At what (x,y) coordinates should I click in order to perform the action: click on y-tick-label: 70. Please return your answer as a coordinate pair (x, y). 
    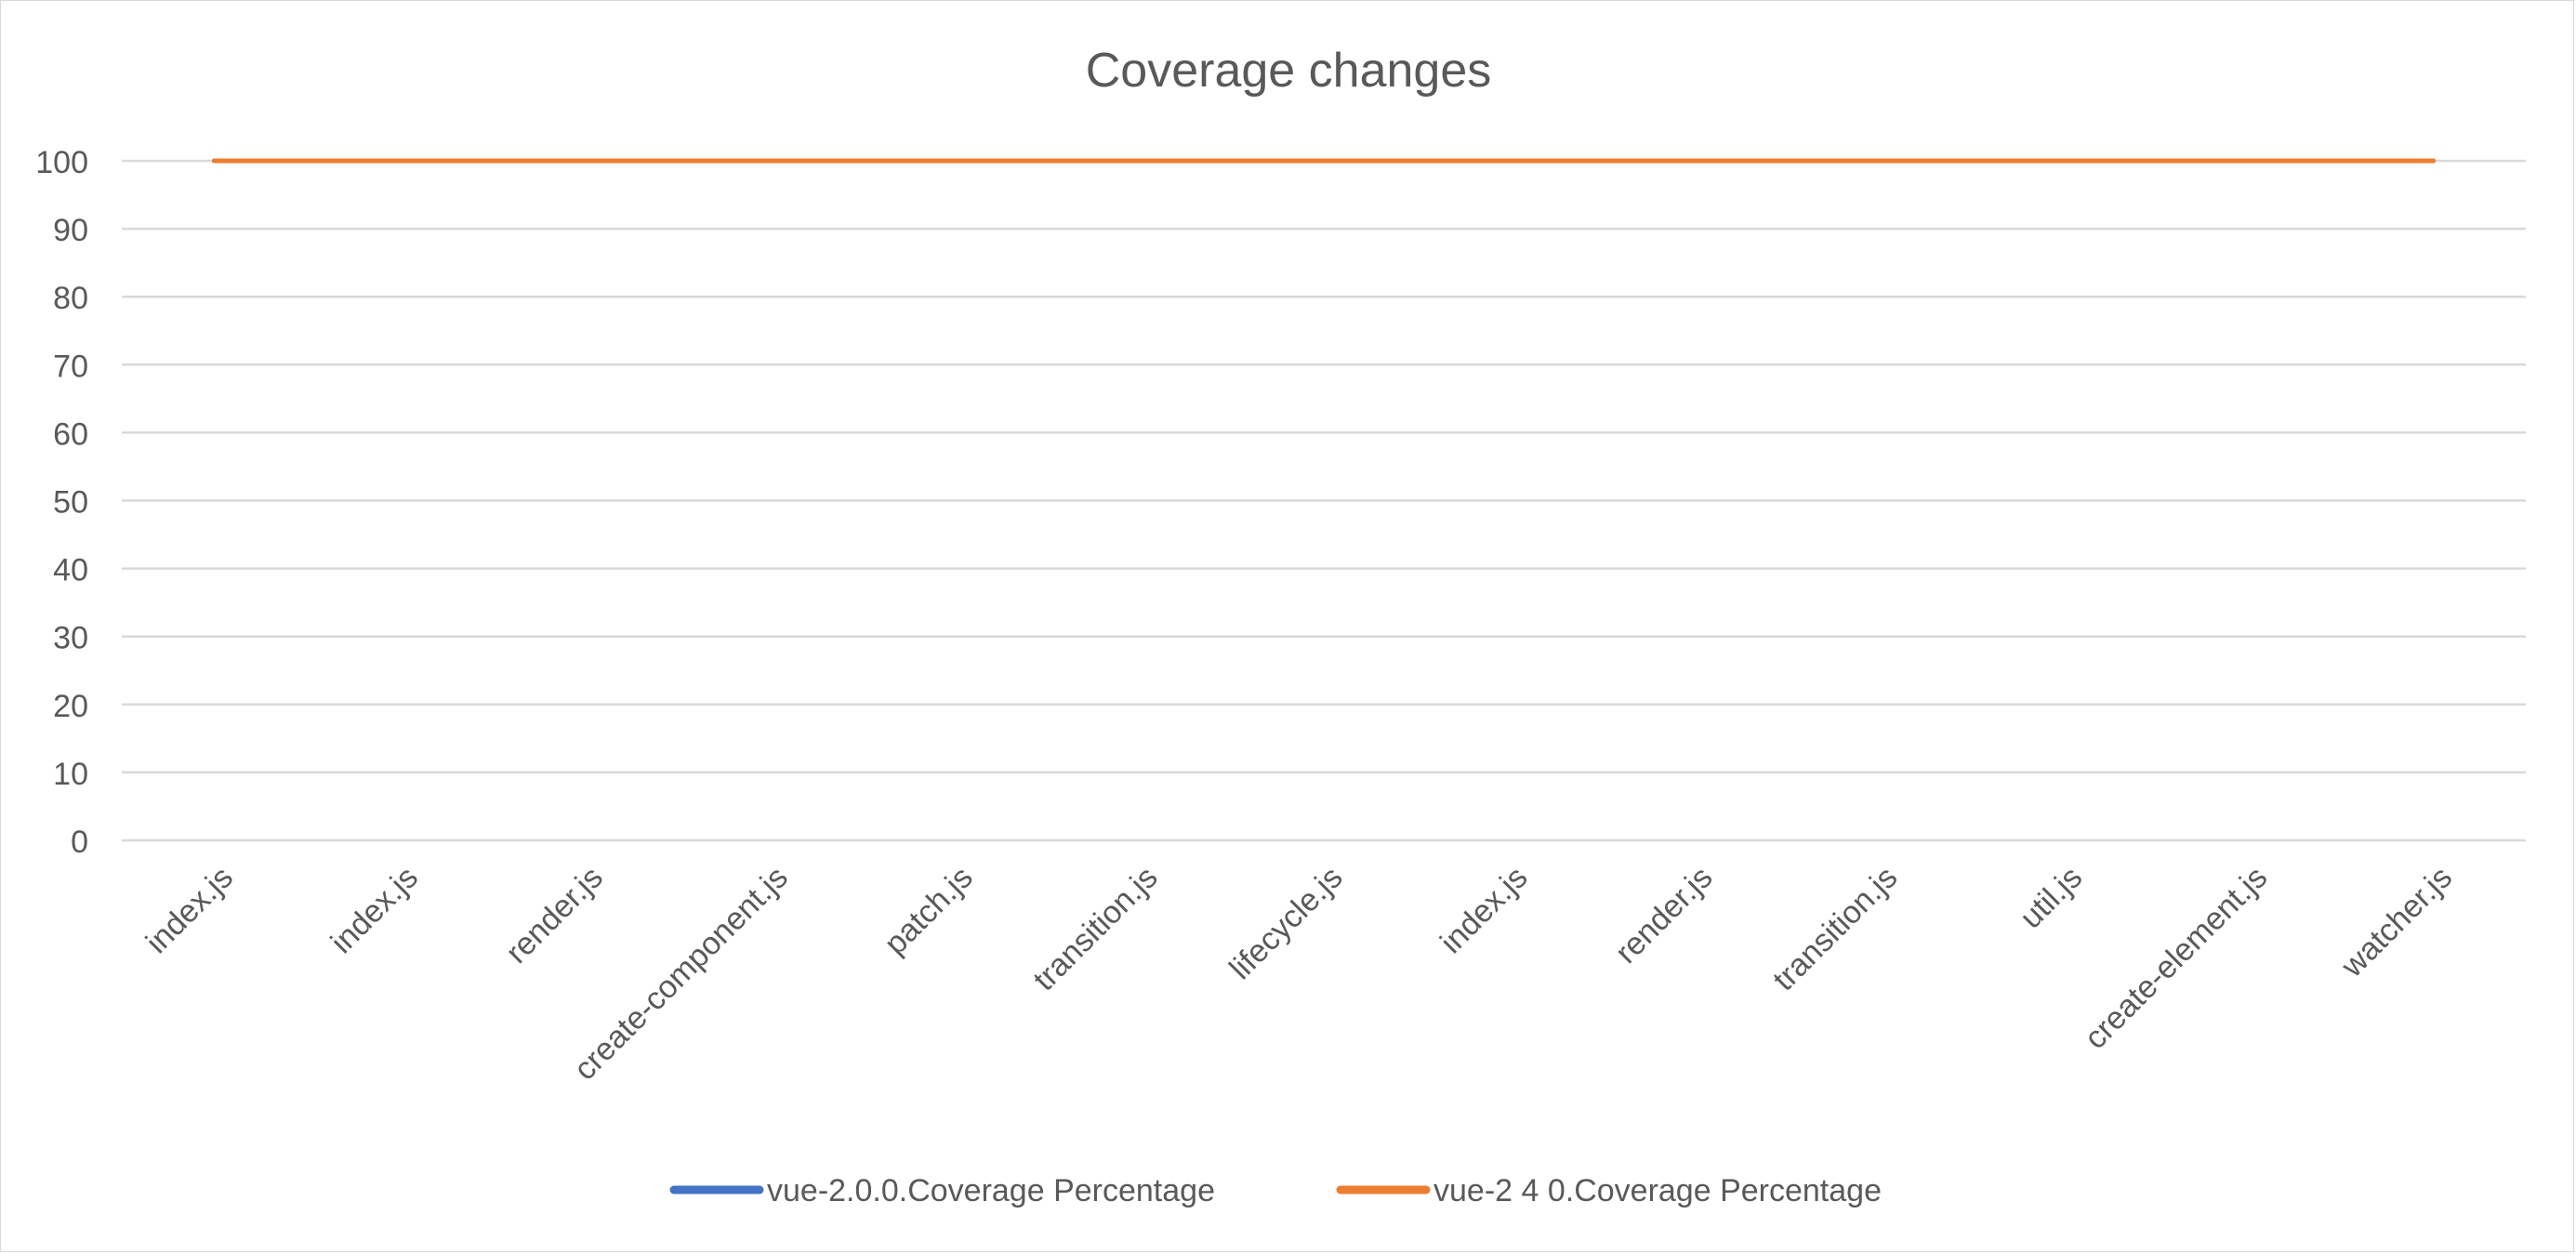
    Looking at the image, I should click on (70, 366).